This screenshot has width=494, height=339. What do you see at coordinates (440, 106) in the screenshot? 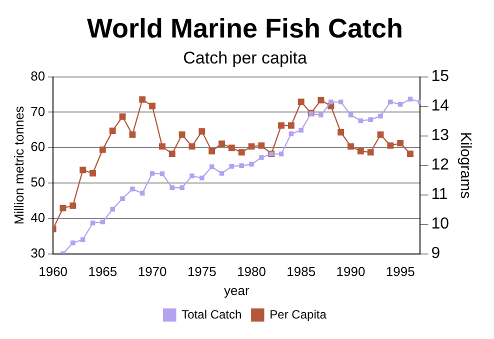
I see `y2-tick-label: 14` at bounding box center [440, 106].